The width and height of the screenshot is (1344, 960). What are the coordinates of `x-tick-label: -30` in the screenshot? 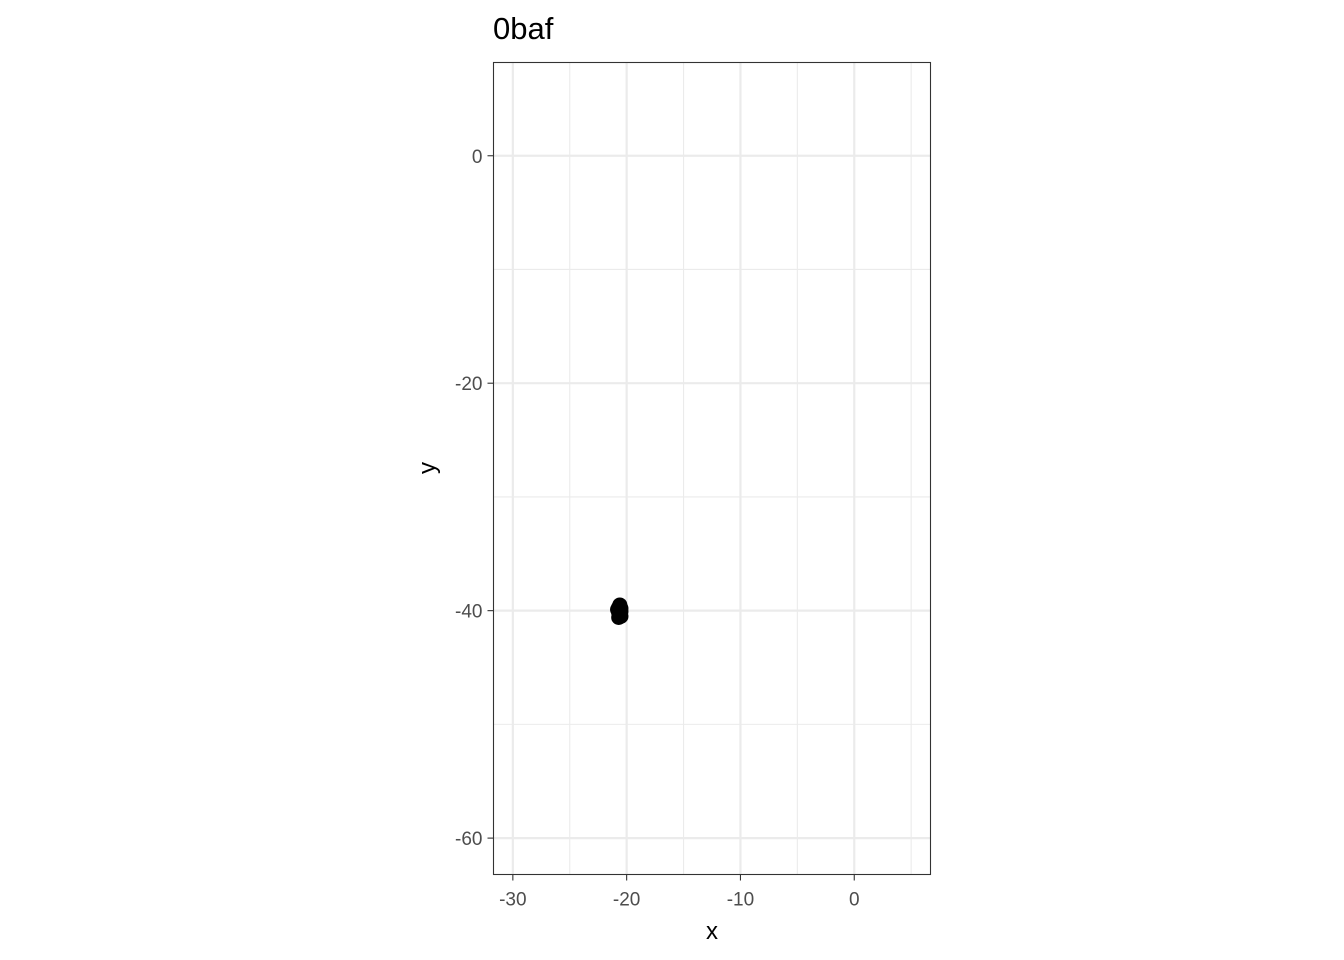 It's located at (512, 900).